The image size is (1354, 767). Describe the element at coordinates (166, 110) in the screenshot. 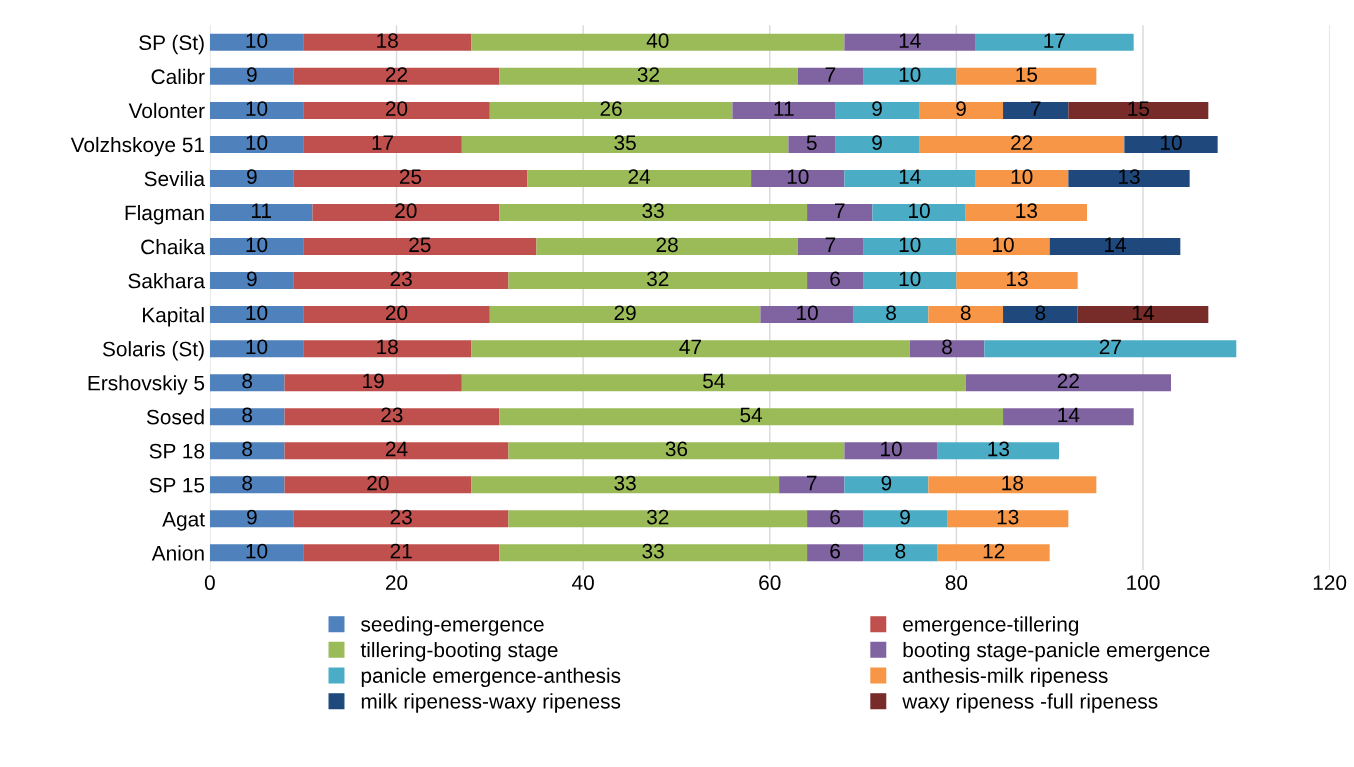

I see `y-tick-label: Volonter` at that location.